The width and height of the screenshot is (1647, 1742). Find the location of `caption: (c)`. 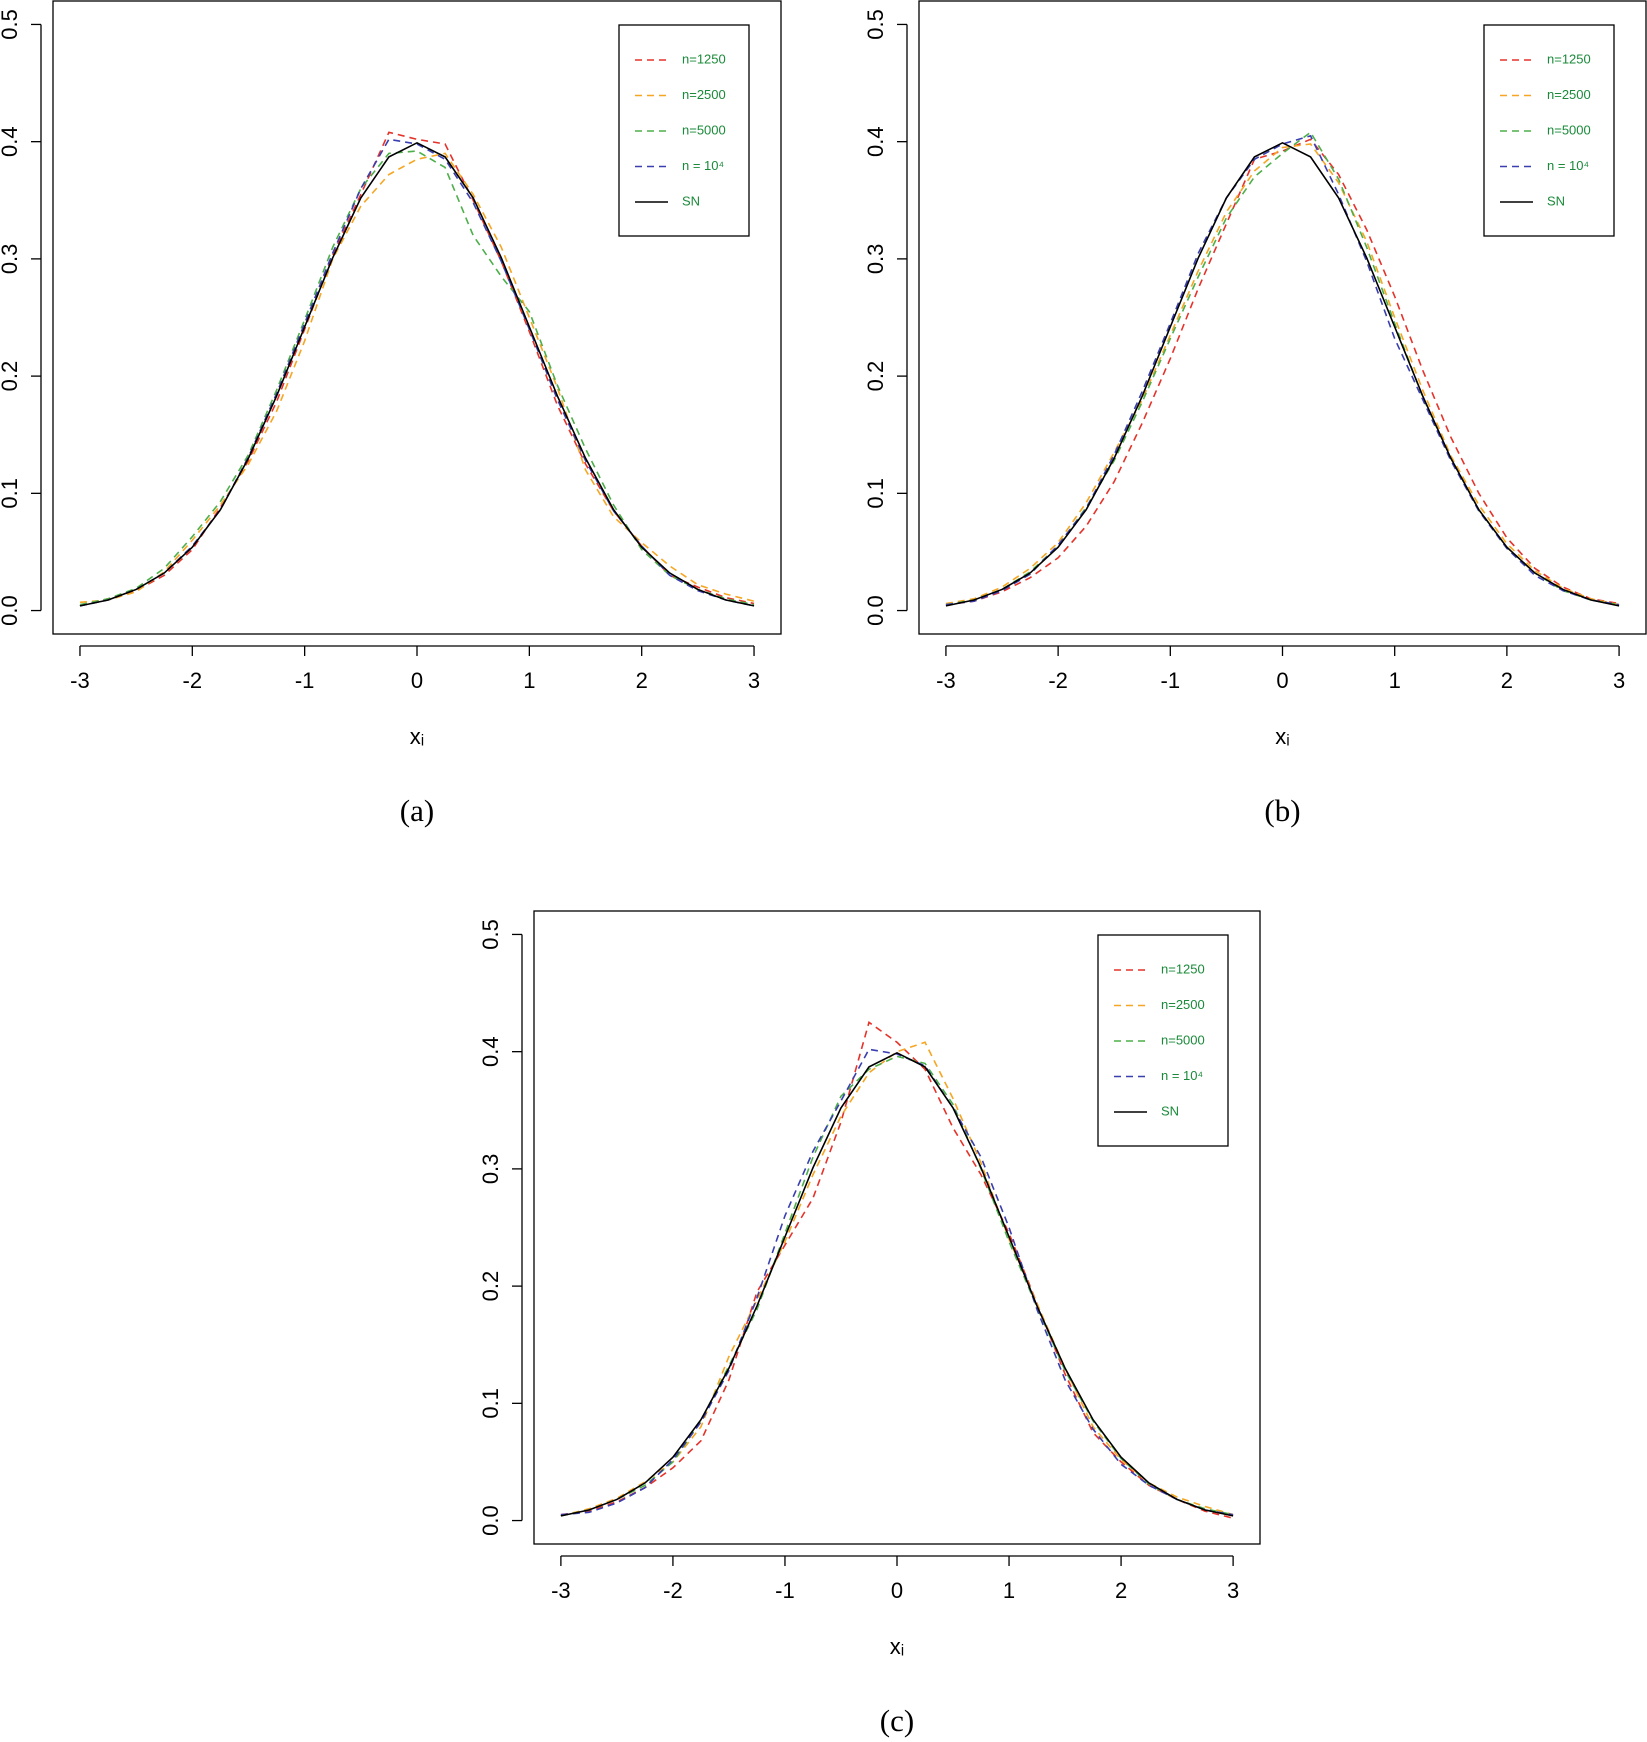

caption: (c) is located at coordinates (897, 1720).